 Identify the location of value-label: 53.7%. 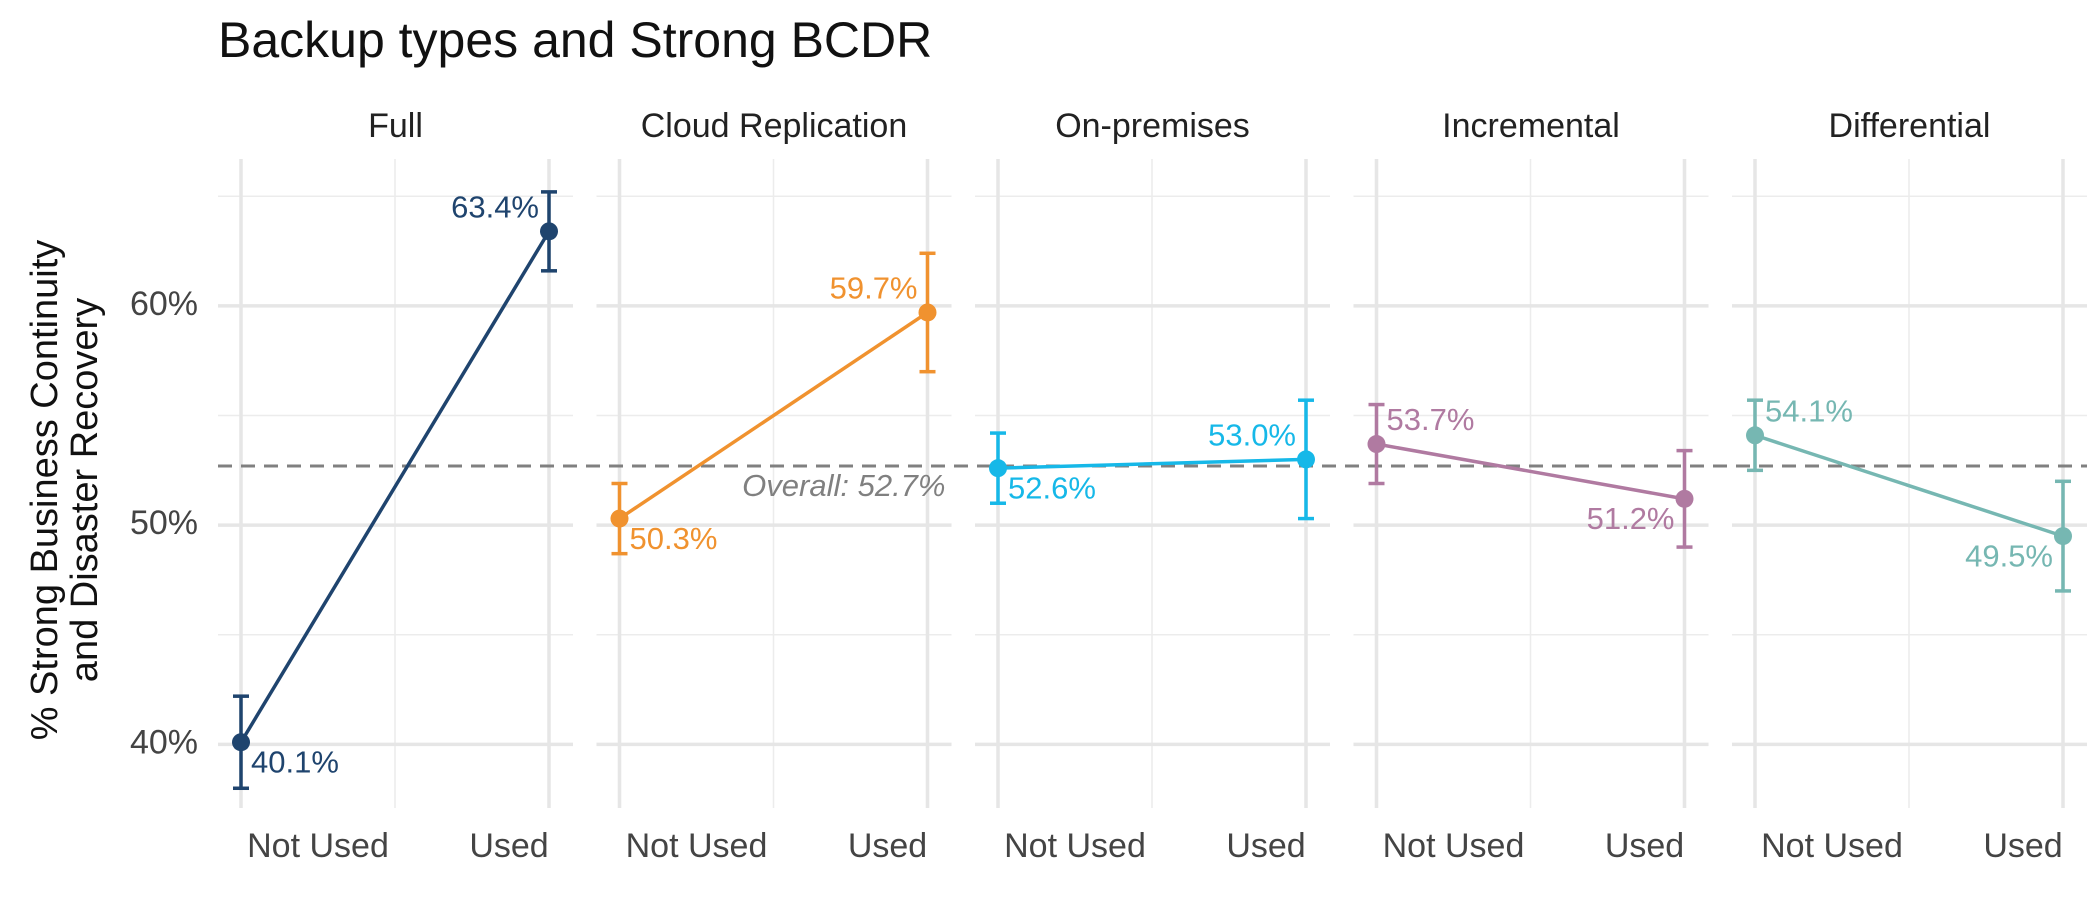
(1431, 419).